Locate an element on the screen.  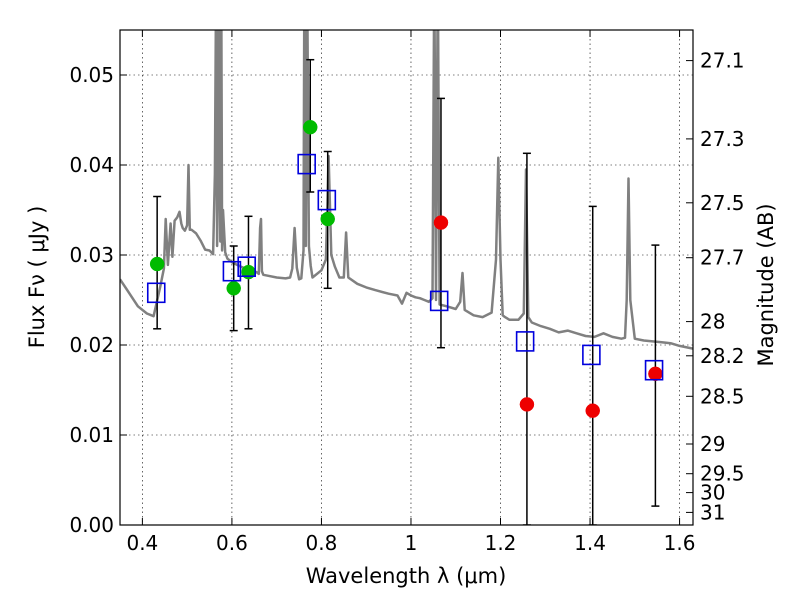
y-tick-label: 0.04 is located at coordinates (91, 165).